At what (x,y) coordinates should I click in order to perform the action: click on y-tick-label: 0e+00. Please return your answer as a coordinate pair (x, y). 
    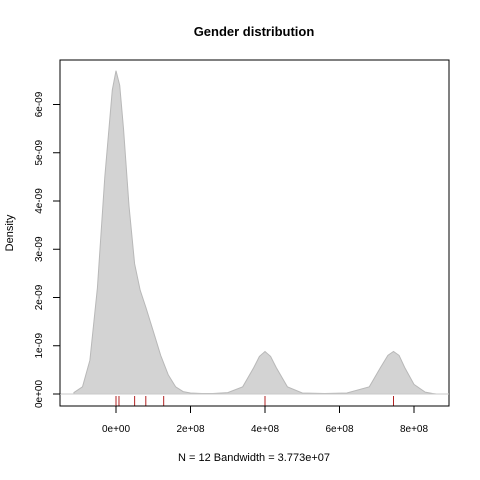
    Looking at the image, I should click on (39, 394).